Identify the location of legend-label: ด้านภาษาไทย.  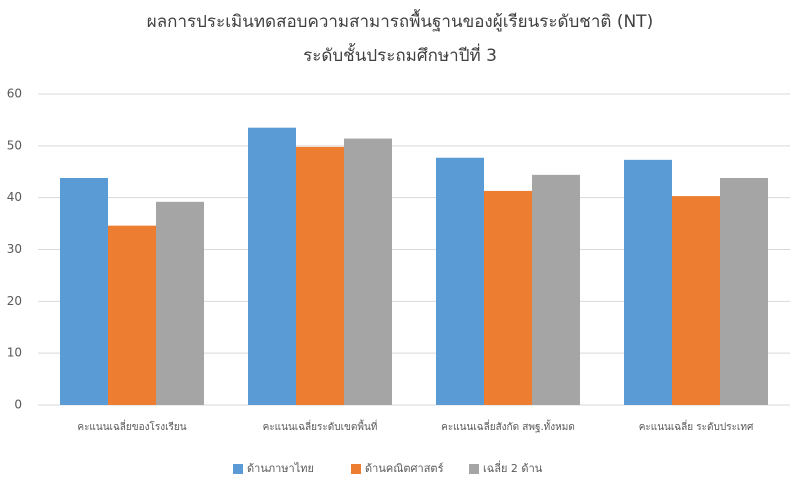
(280, 468).